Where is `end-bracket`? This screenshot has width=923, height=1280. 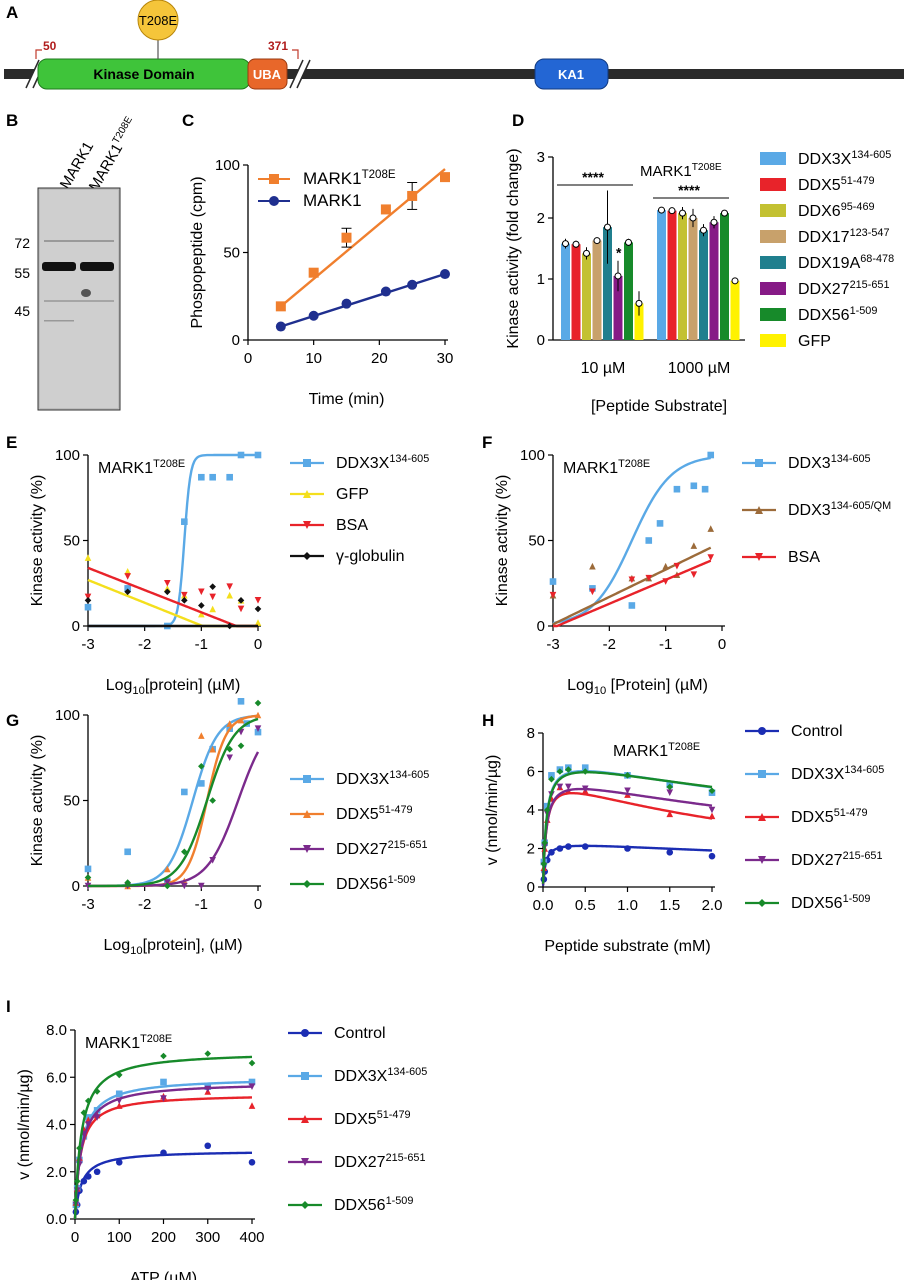 end-bracket is located at coordinates (295, 54).